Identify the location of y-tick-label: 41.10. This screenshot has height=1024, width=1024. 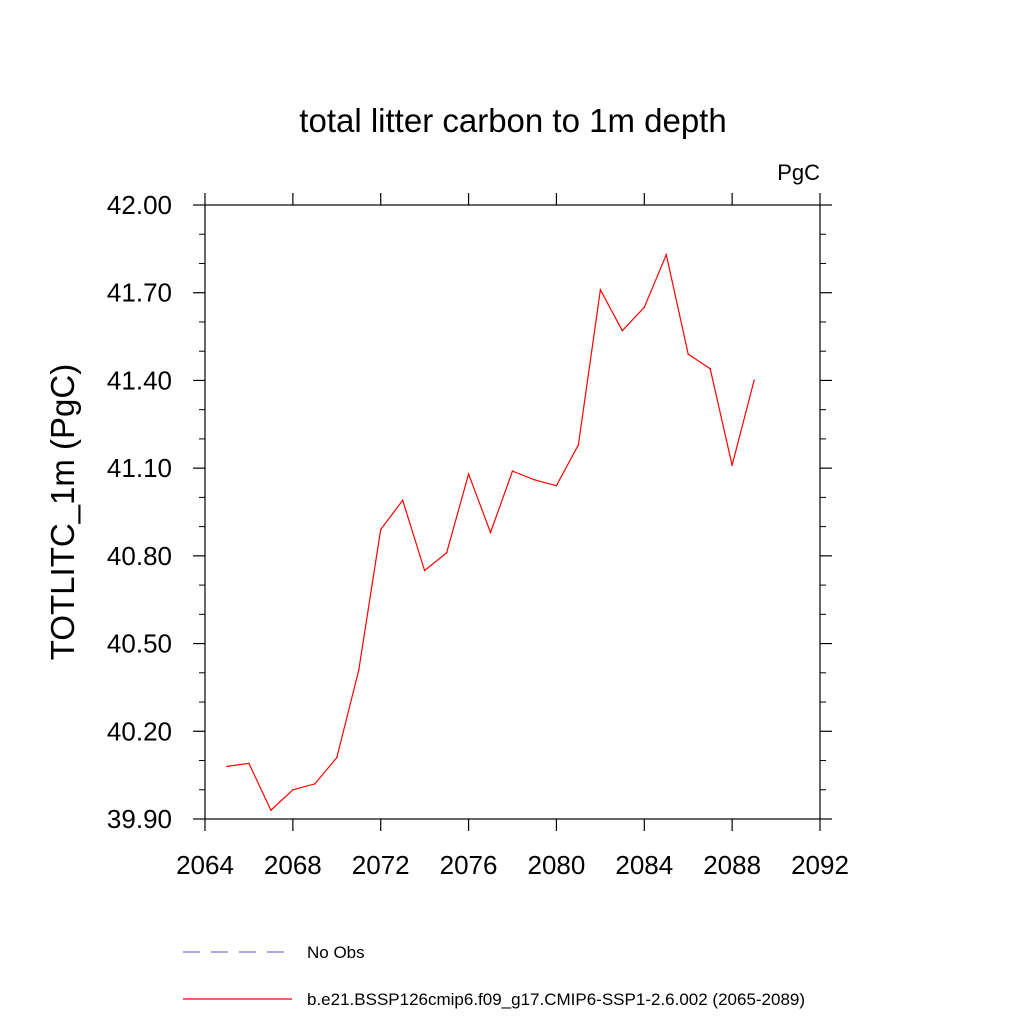
(139, 468).